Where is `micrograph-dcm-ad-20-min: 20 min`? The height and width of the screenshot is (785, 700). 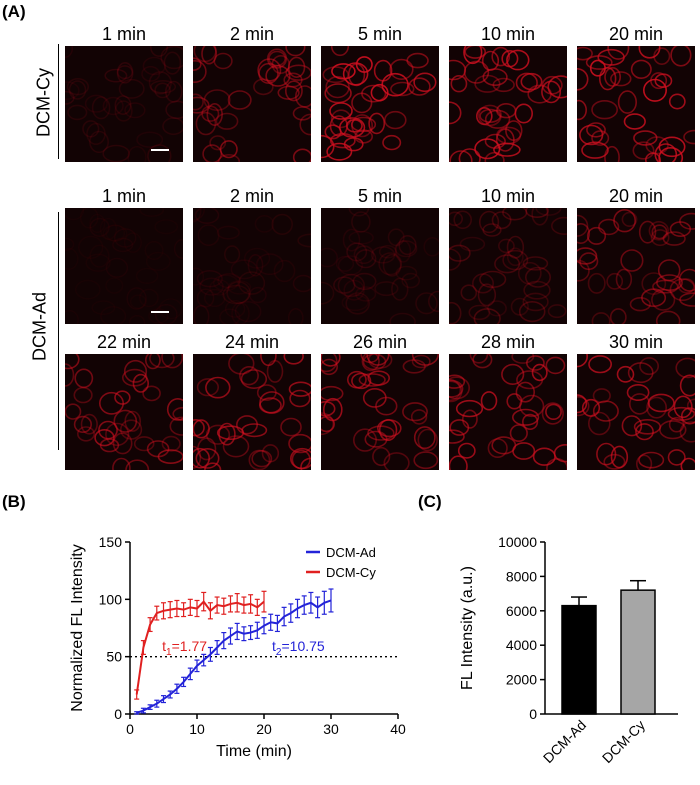
micrograph-dcm-ad-20-min: 20 min is located at coordinates (636, 254).